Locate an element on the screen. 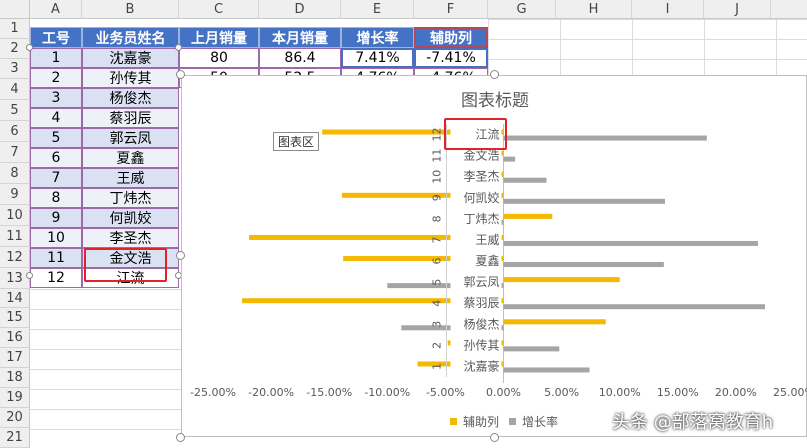 The height and width of the screenshot is (448, 807). x-tick-label: 10.00% is located at coordinates (620, 392).